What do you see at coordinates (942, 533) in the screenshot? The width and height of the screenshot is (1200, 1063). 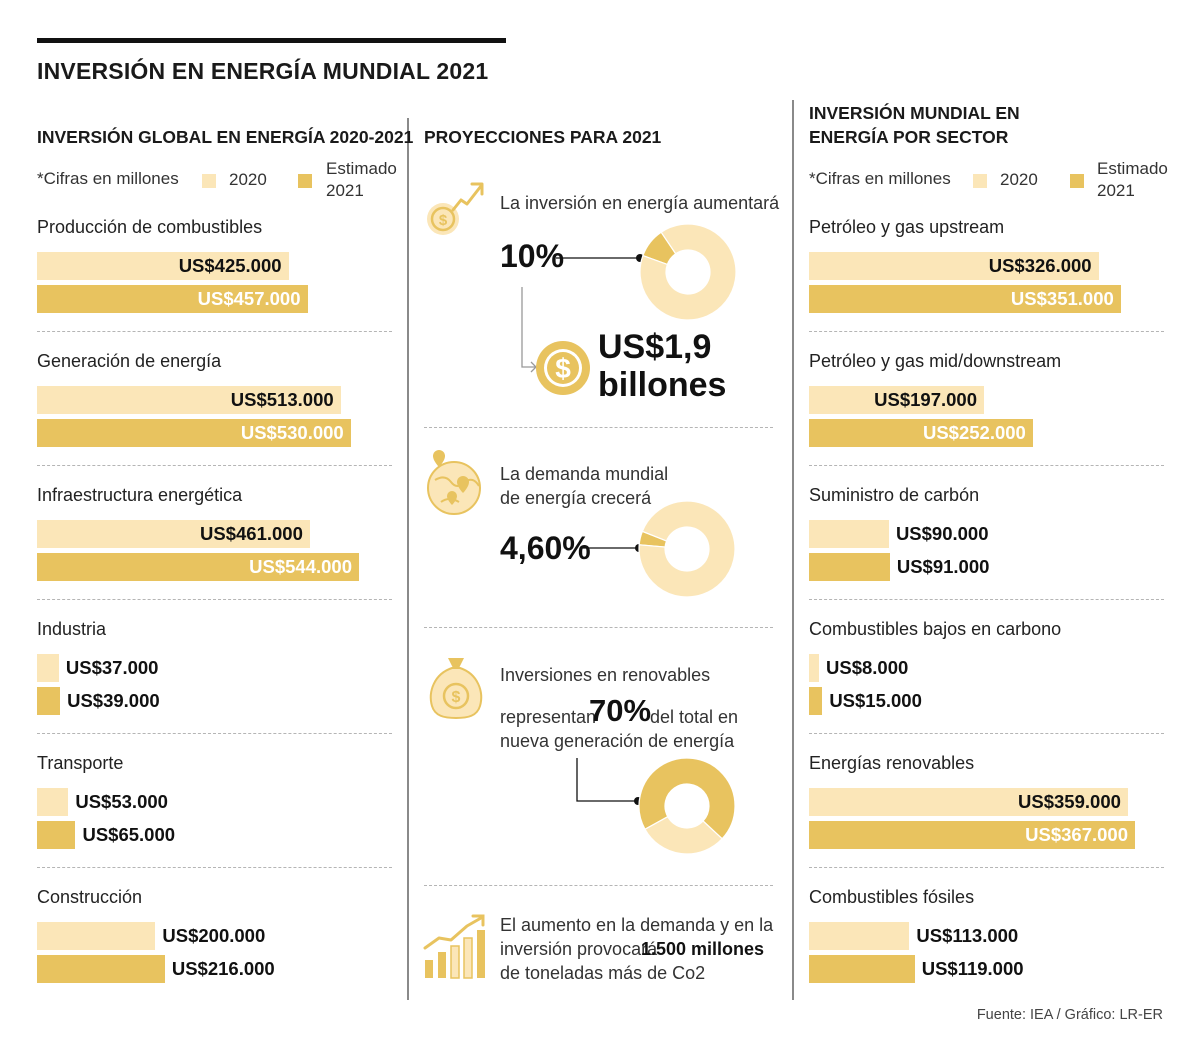 I see `bar-2020-label: US$90.000` at bounding box center [942, 533].